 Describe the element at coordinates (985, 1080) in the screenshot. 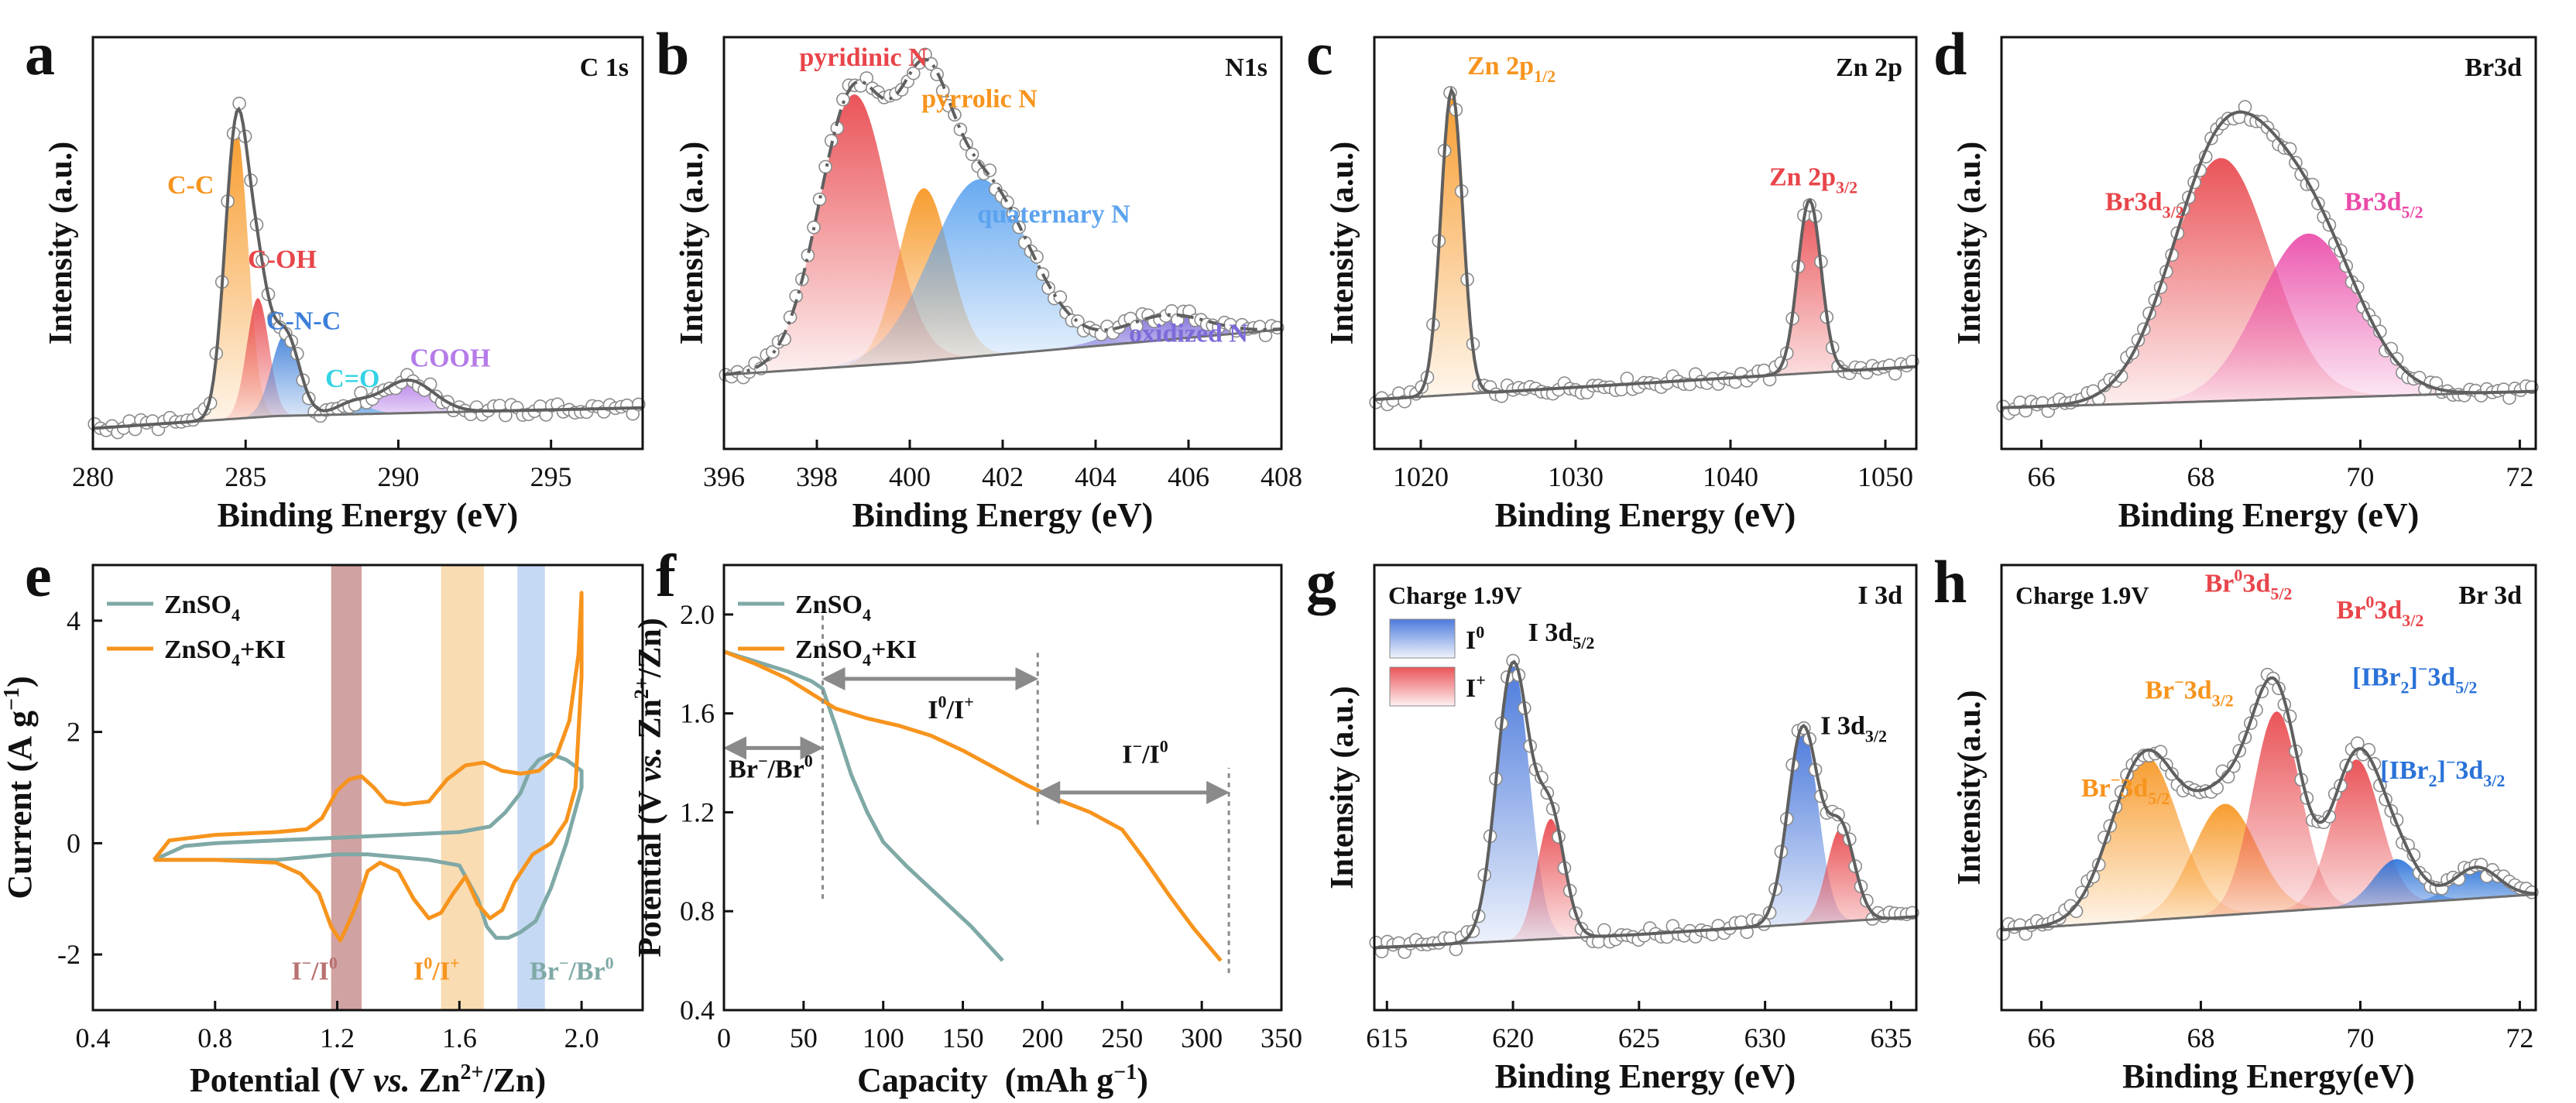

I see `x-label-part: Capacity (mAh g` at that location.